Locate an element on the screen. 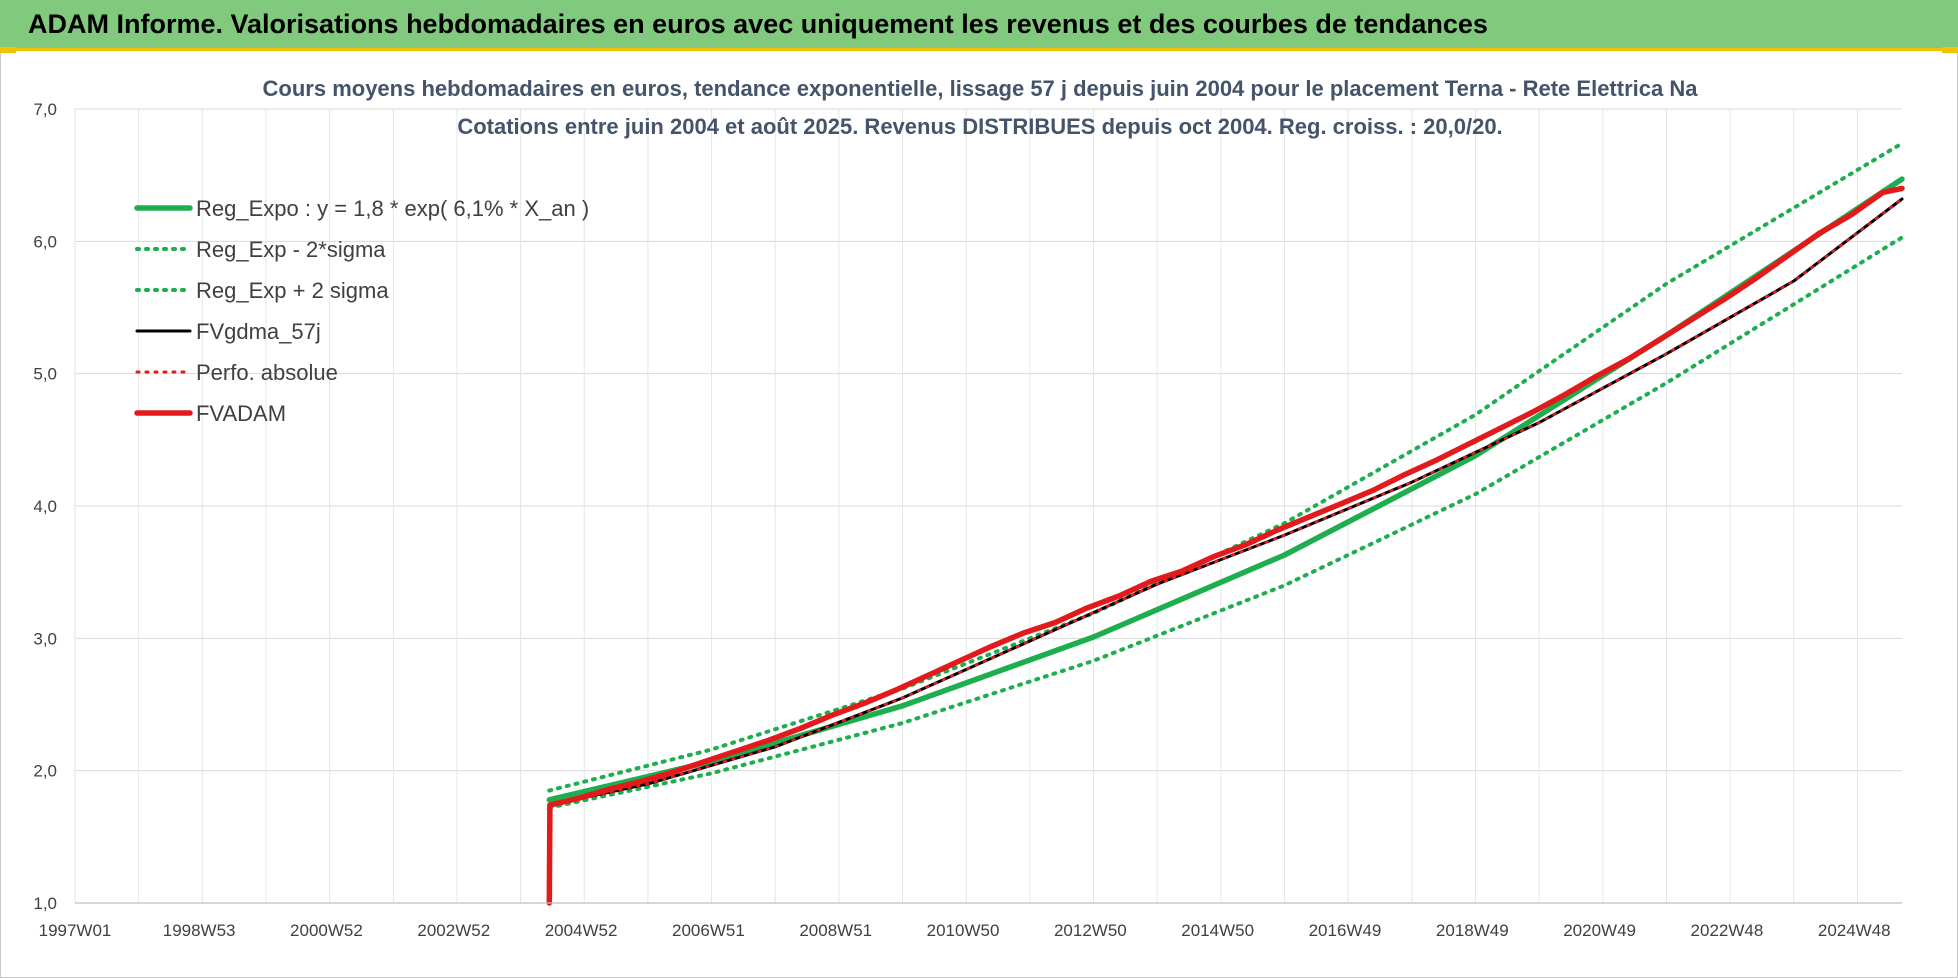 The height and width of the screenshot is (978, 1958). x-tick-label: 2018W49 is located at coordinates (1472, 930).